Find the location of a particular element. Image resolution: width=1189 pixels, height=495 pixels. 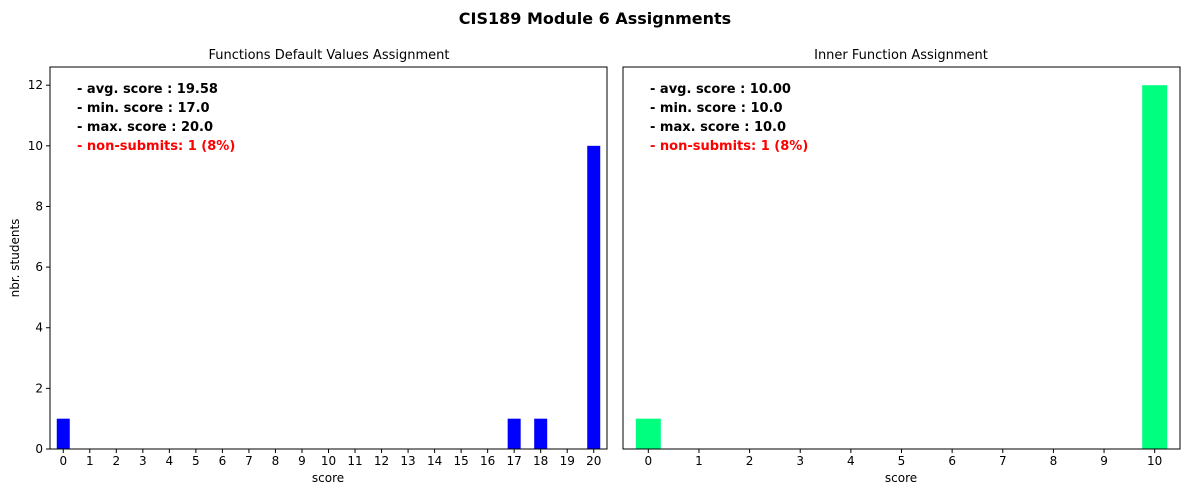

x-tick-label: 12 is located at coordinates (381, 461).